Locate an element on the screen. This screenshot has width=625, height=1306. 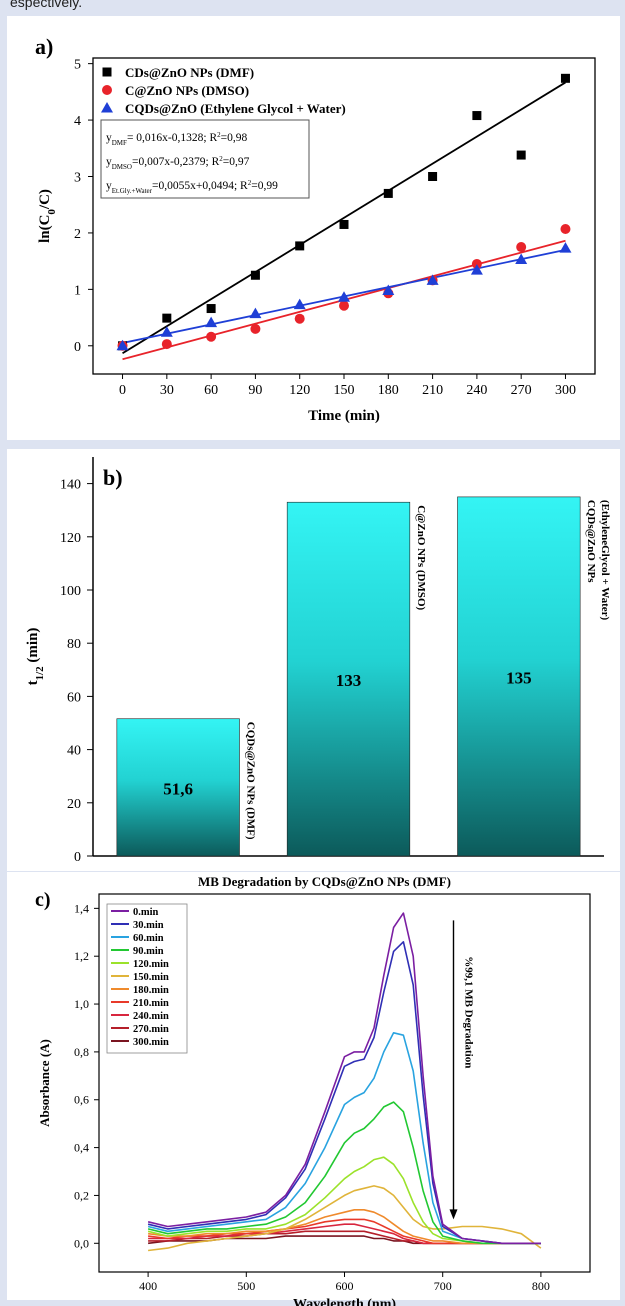
legend-label: 30.min is located at coordinates (148, 925).